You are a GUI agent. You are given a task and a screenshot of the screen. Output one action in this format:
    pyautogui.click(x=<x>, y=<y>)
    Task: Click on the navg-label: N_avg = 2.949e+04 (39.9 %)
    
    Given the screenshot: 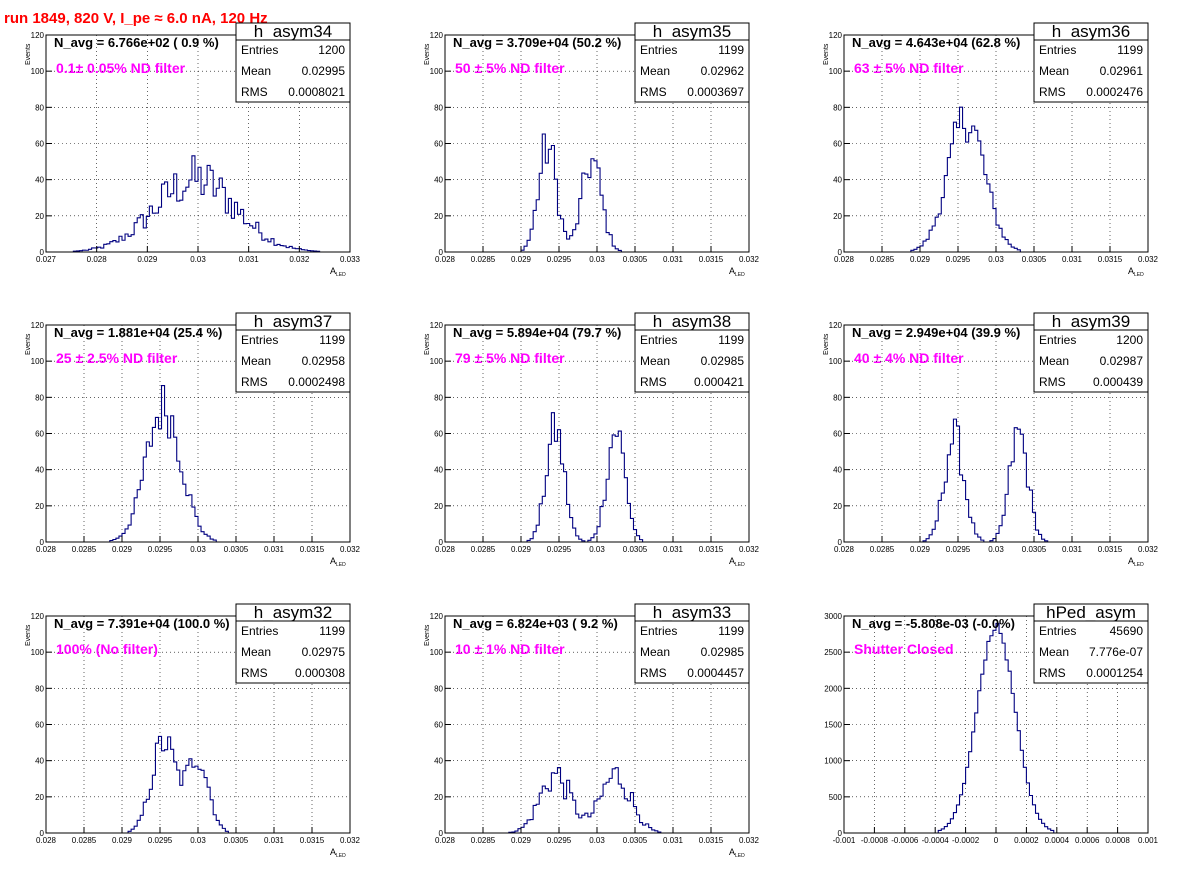 What is the action you would take?
    pyautogui.click(x=936, y=332)
    